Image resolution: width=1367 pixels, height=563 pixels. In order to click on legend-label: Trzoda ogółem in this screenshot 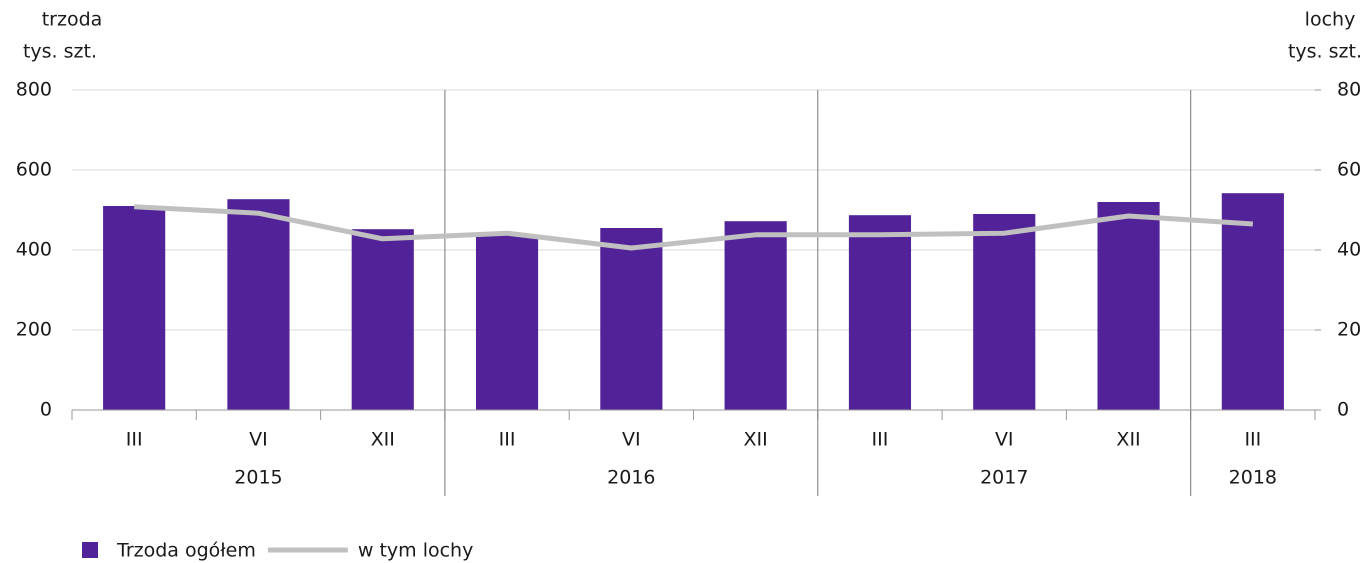, I will do `click(186, 551)`.